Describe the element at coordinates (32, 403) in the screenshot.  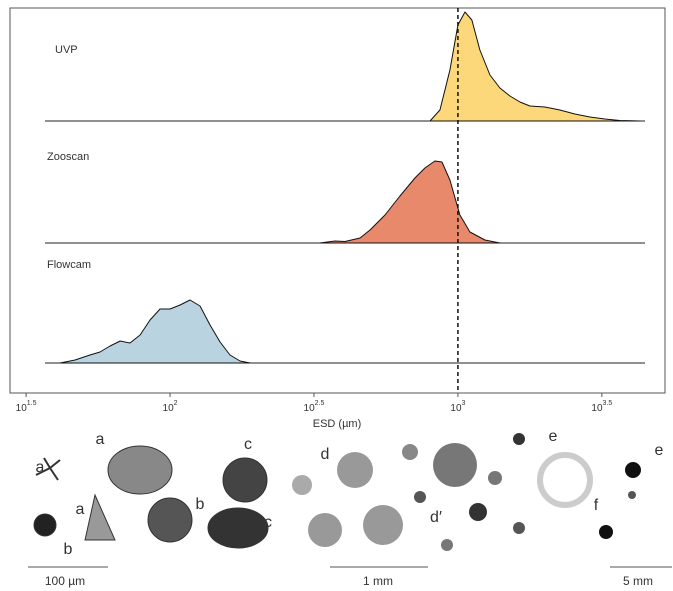
I see `tick-exponent: 1.5` at that location.